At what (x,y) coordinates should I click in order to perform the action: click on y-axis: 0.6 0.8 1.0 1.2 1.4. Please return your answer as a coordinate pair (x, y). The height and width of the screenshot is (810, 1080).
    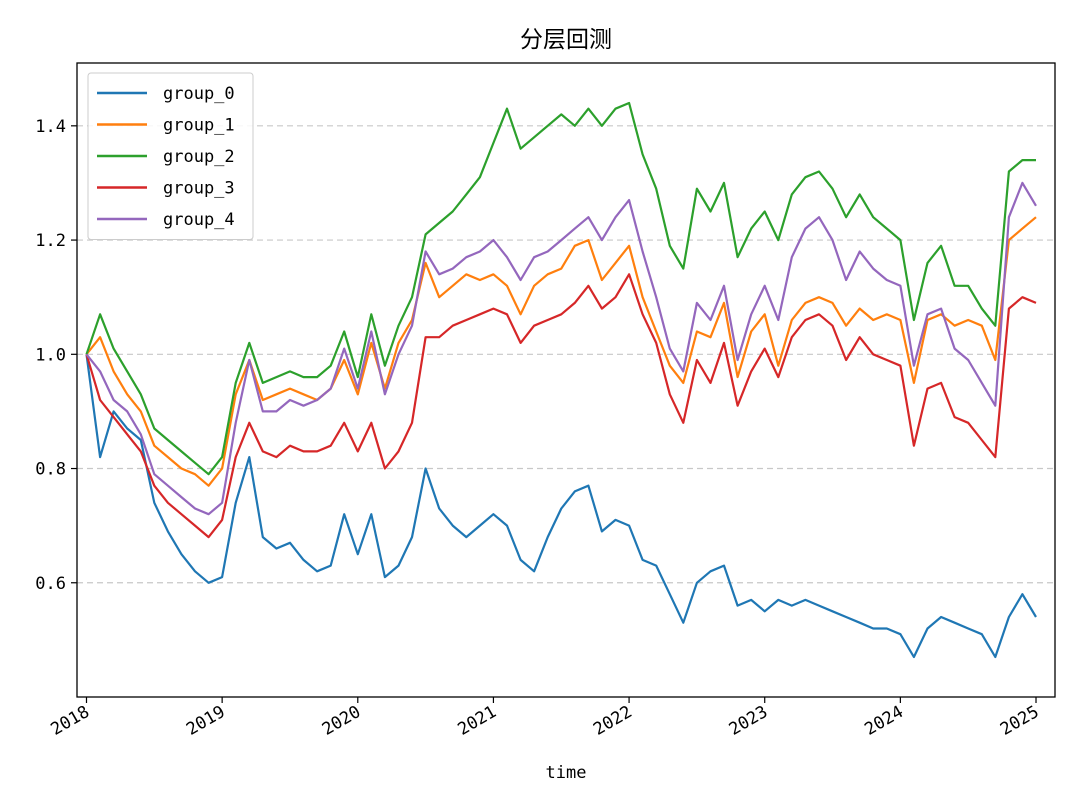
    Looking at the image, I should click on (56, 355).